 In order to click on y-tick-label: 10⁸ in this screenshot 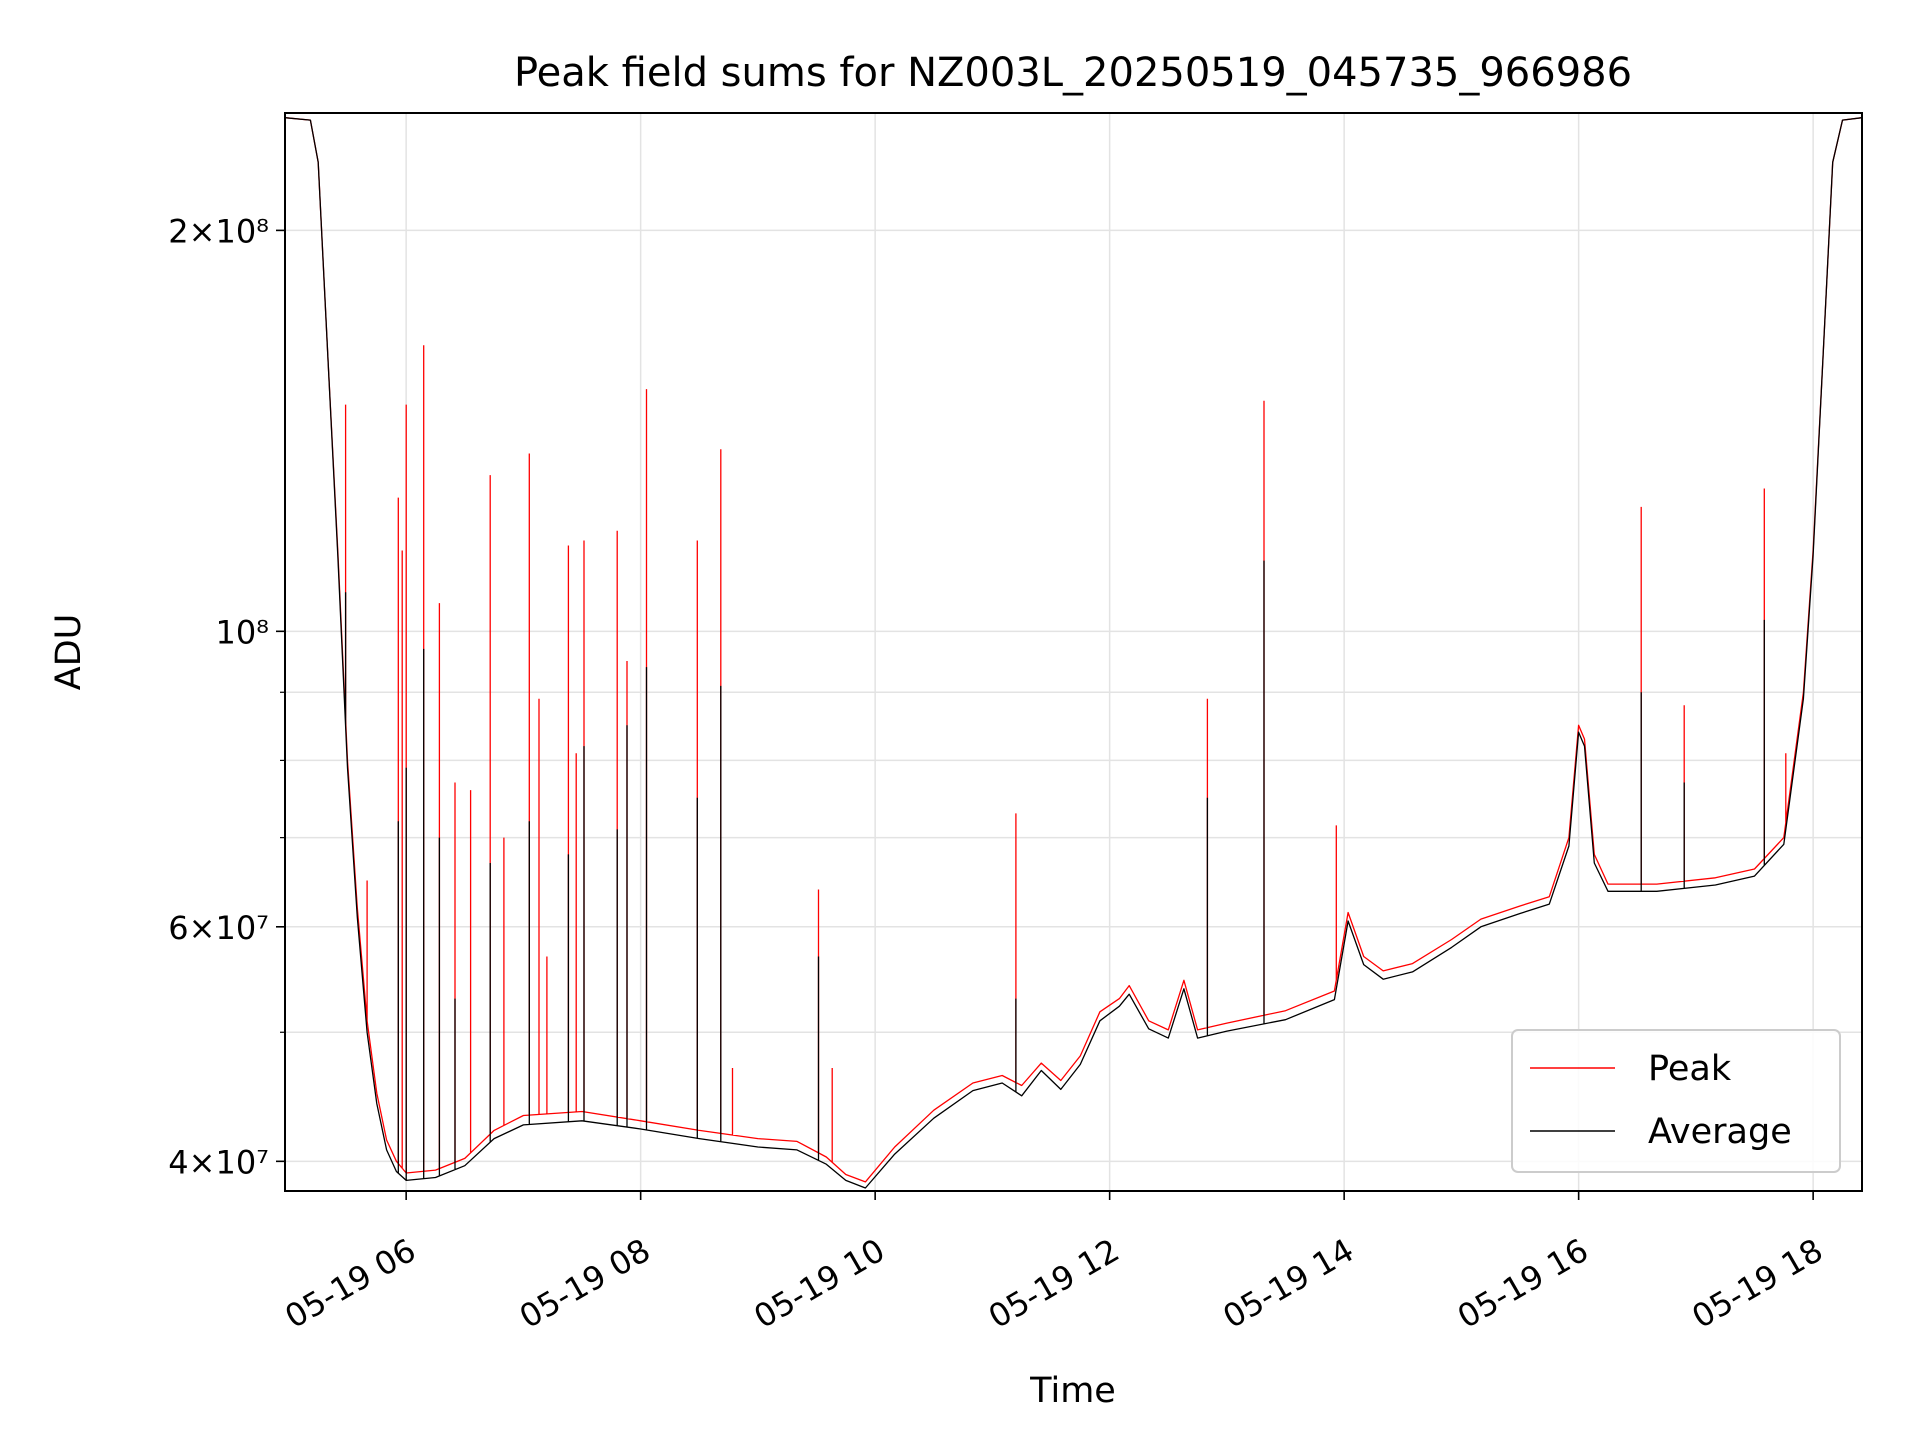, I will do `click(242, 632)`.